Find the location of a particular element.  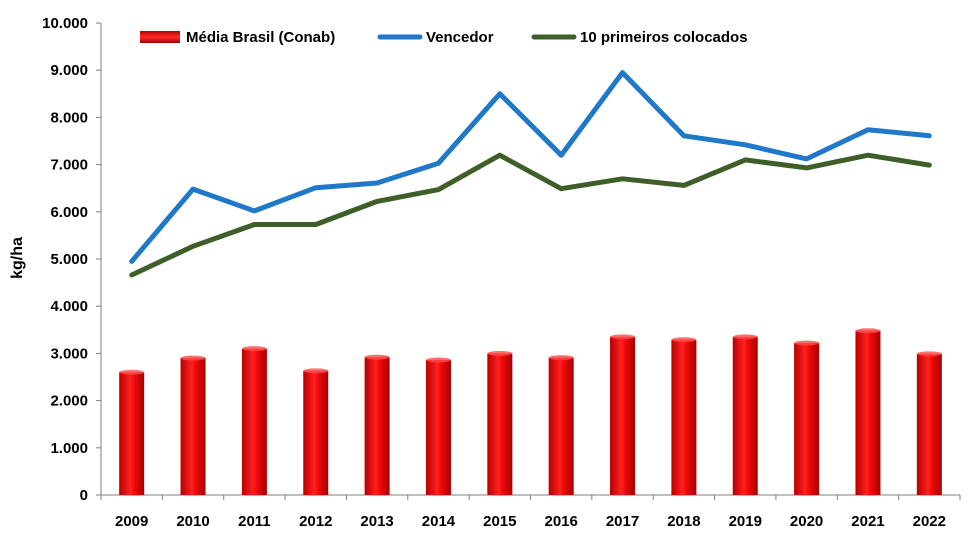

x-tick-label: 2016 is located at coordinates (560, 521).